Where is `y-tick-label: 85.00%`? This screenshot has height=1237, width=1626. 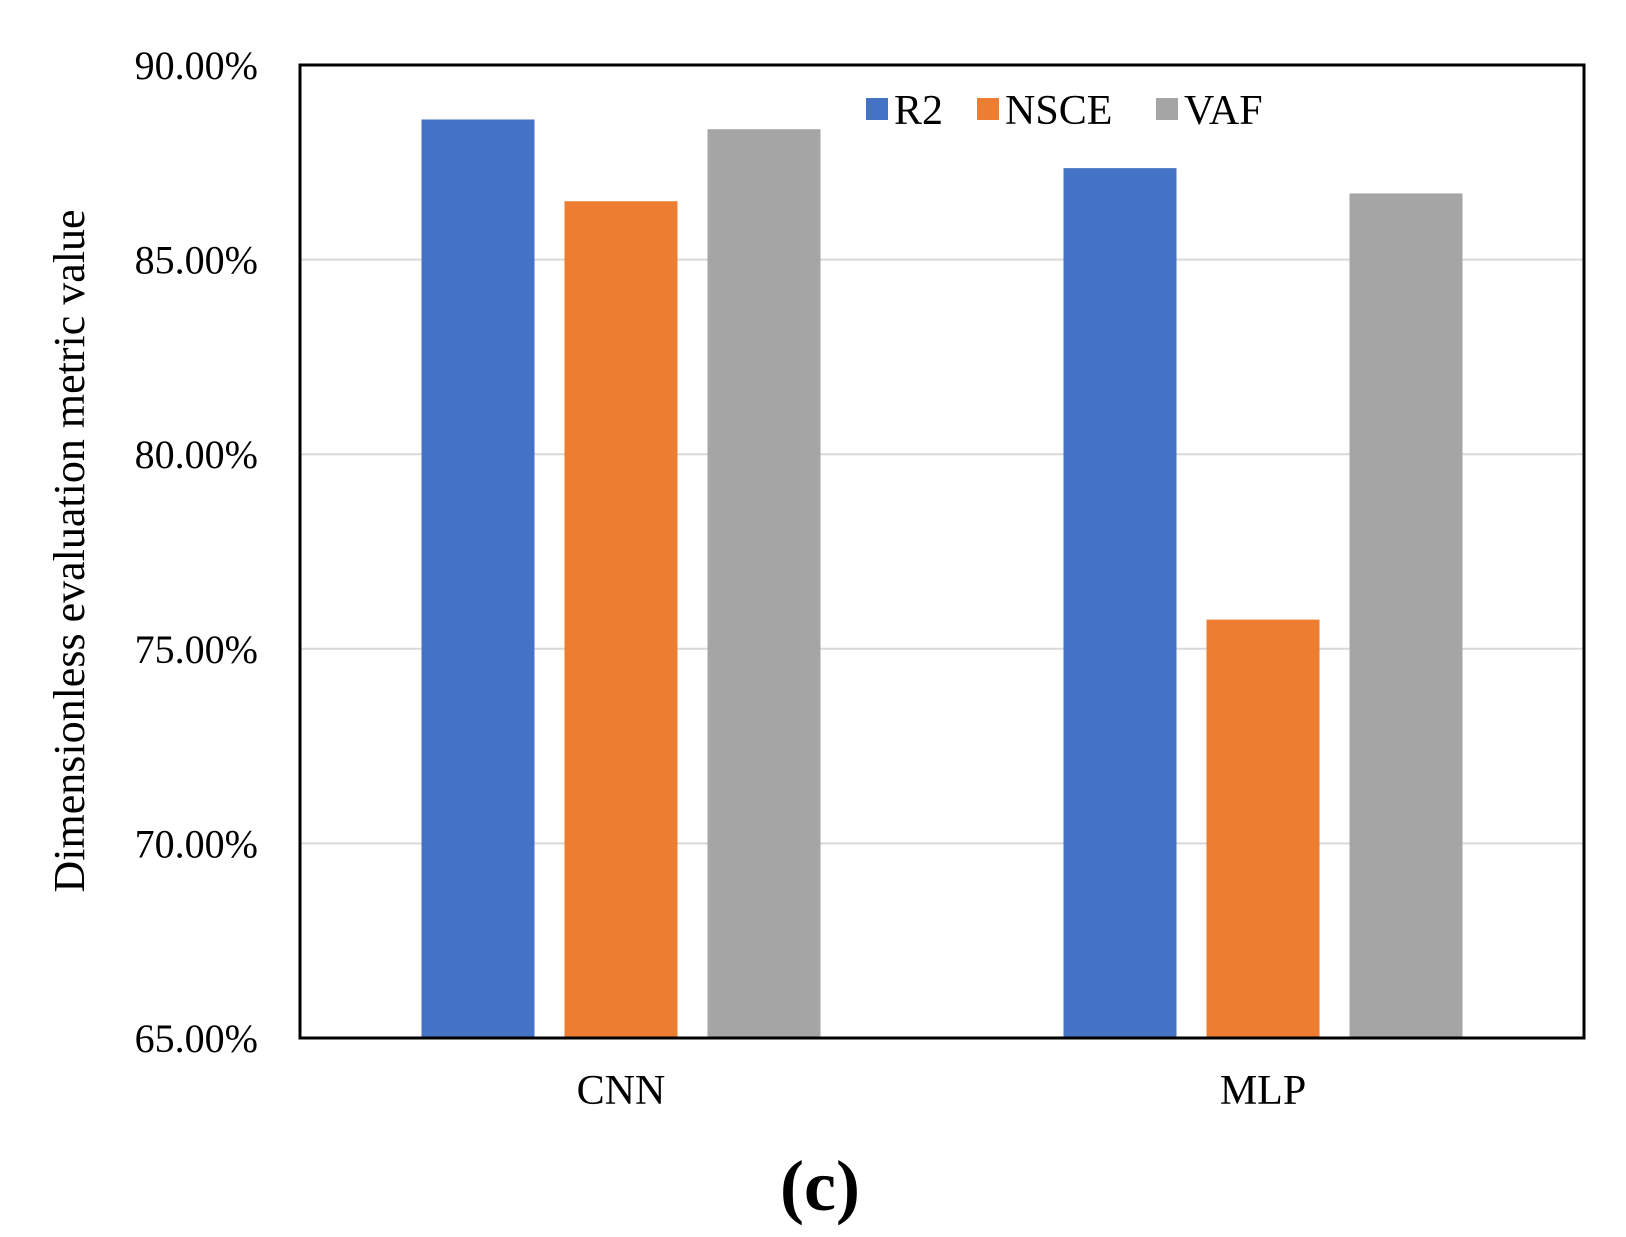
y-tick-label: 85.00% is located at coordinates (196, 260).